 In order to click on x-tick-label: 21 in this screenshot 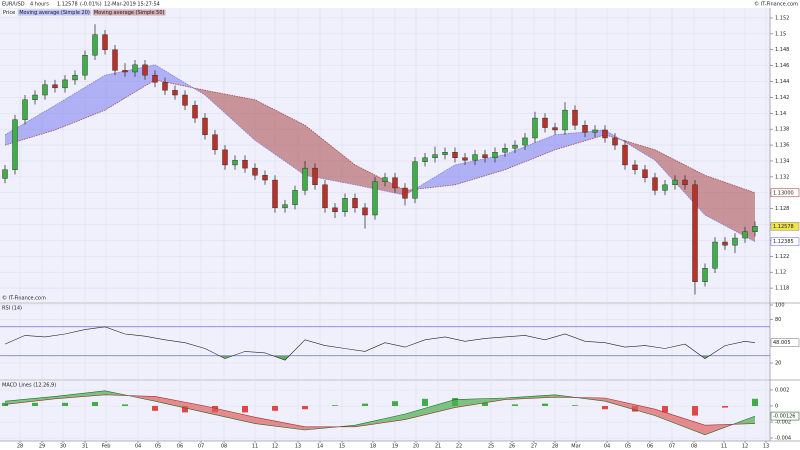, I will do `click(438, 447)`.